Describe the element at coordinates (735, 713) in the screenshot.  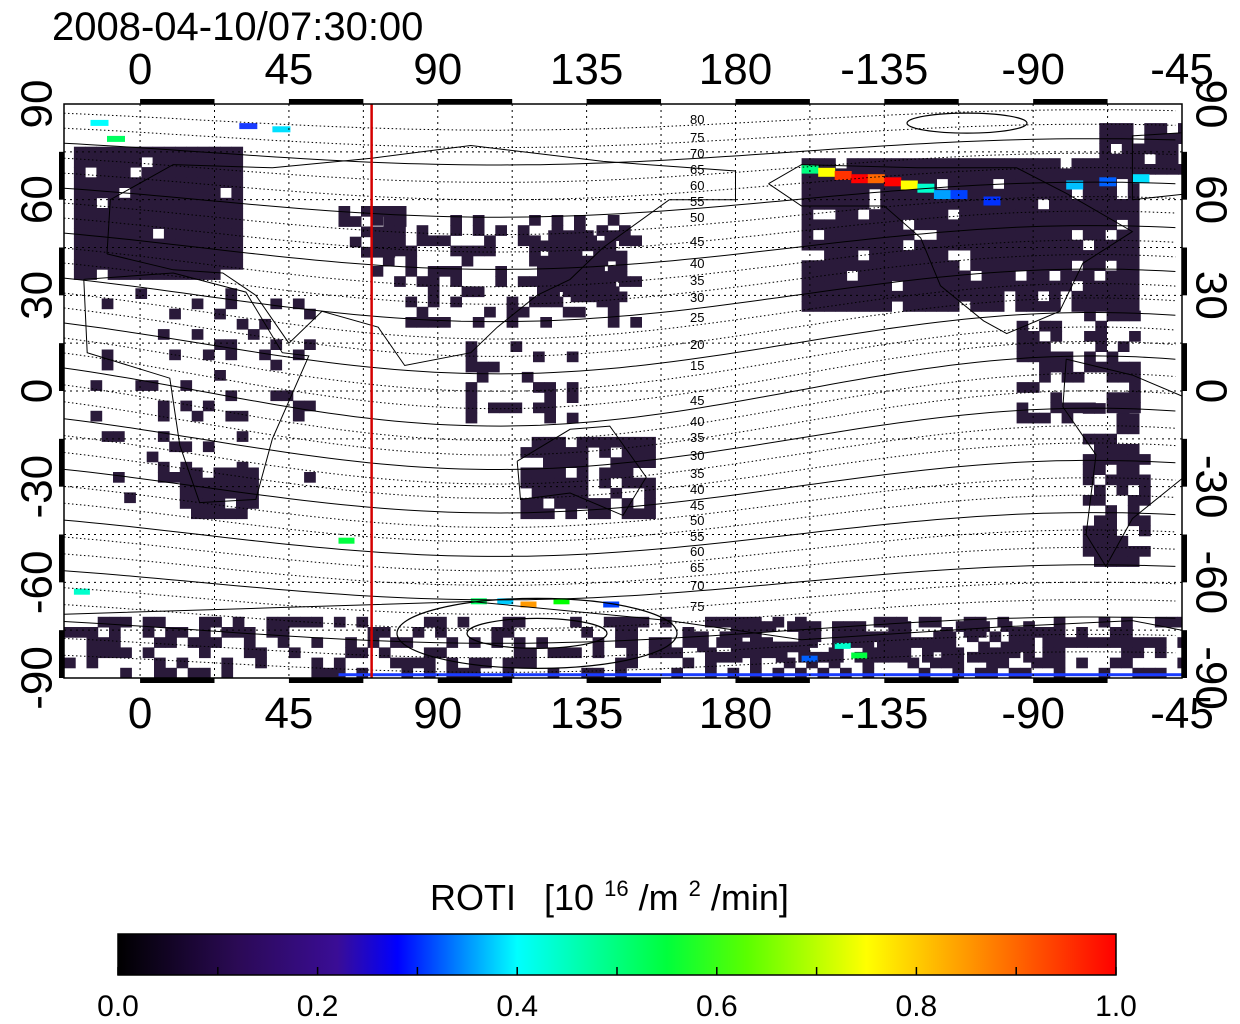
I see `bottom-longitude-label: 180` at that location.